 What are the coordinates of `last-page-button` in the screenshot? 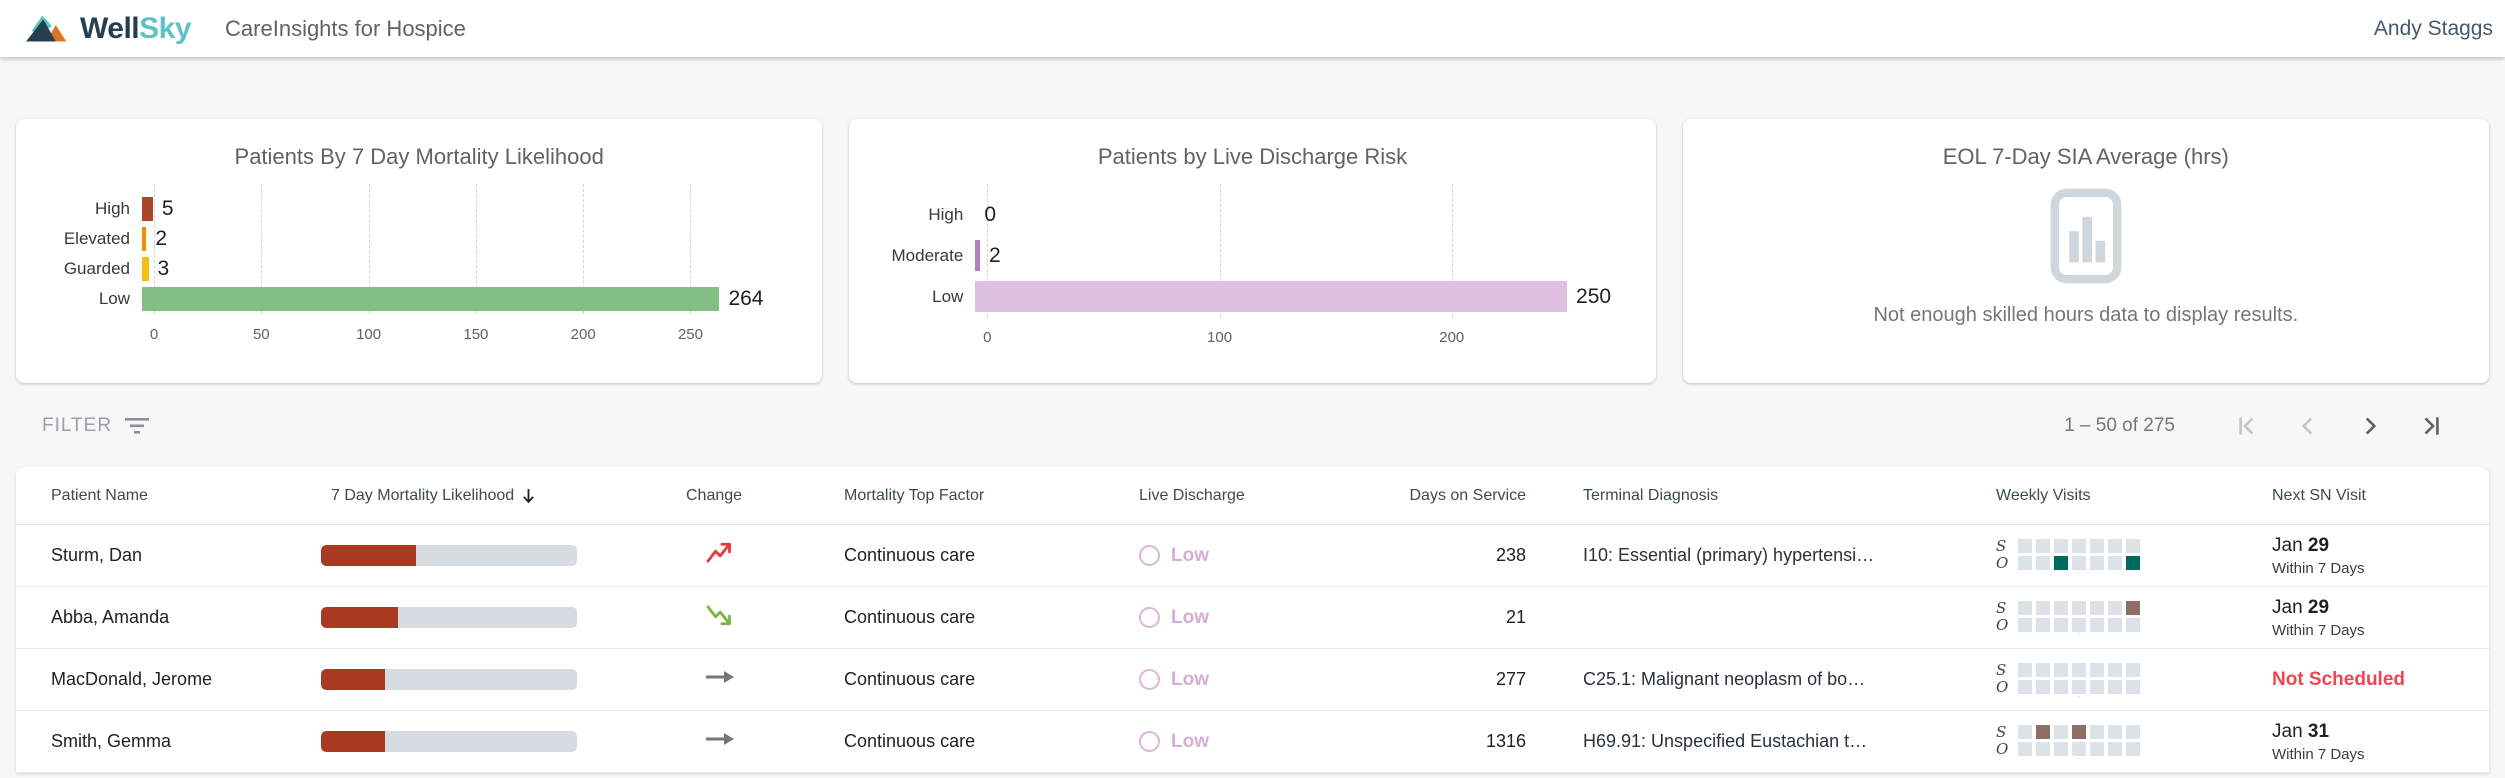 It's located at (2432, 426).